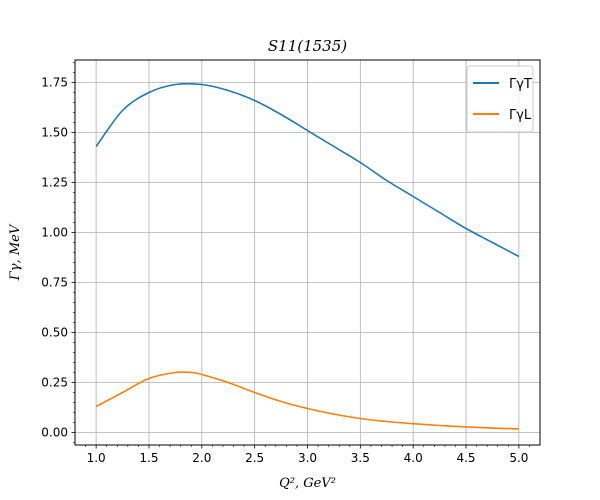 Image resolution: width=600 pixels, height=500 pixels. What do you see at coordinates (307, 458) in the screenshot?
I see `x-tick-label: 3.0` at bounding box center [307, 458].